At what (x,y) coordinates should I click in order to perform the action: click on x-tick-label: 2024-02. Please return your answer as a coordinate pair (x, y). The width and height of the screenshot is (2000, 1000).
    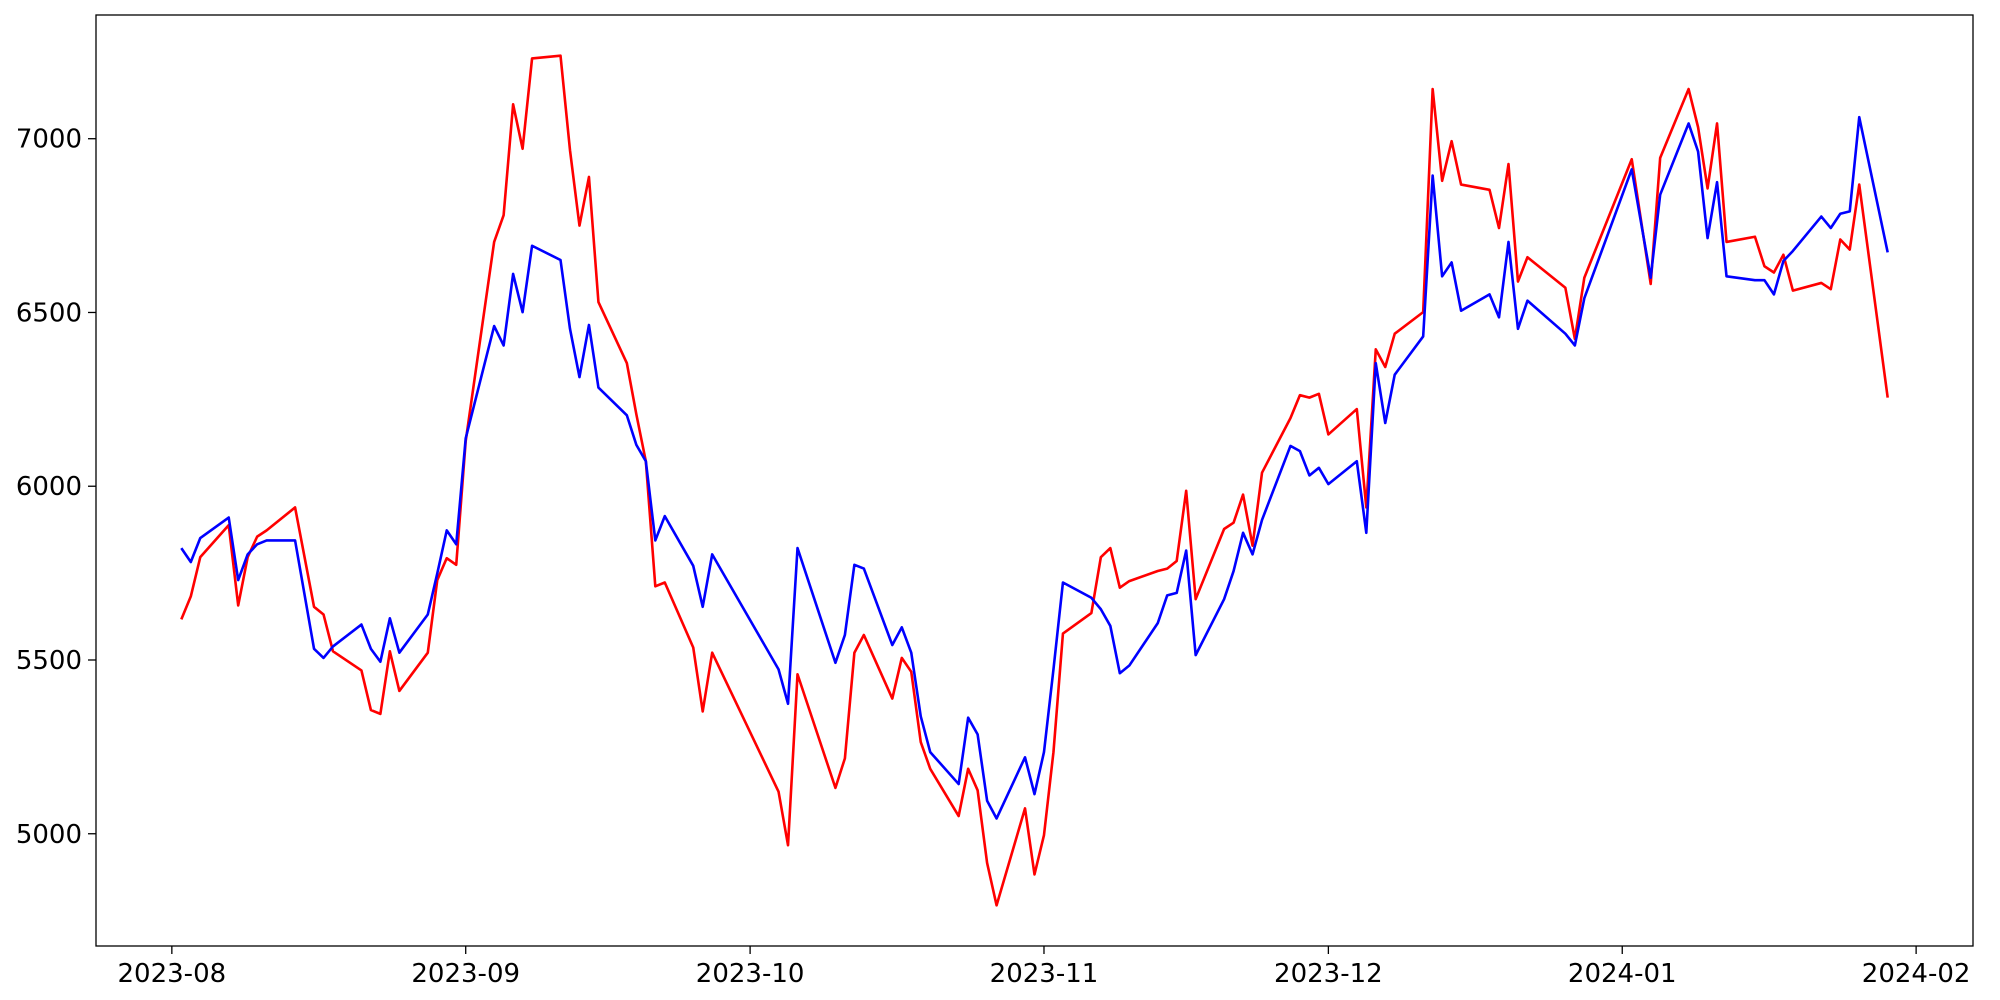
    Looking at the image, I should click on (1916, 974).